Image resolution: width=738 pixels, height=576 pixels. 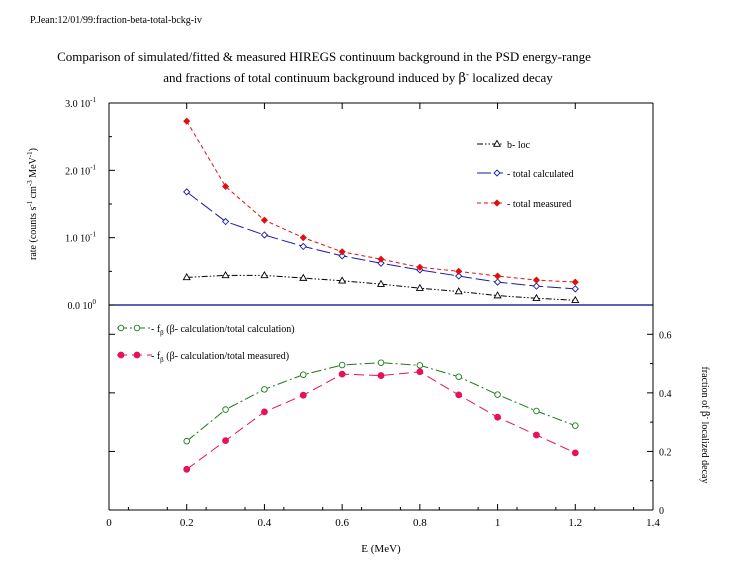 I want to click on ylabel-right-part-b: localized decay, so click(x=704, y=451).